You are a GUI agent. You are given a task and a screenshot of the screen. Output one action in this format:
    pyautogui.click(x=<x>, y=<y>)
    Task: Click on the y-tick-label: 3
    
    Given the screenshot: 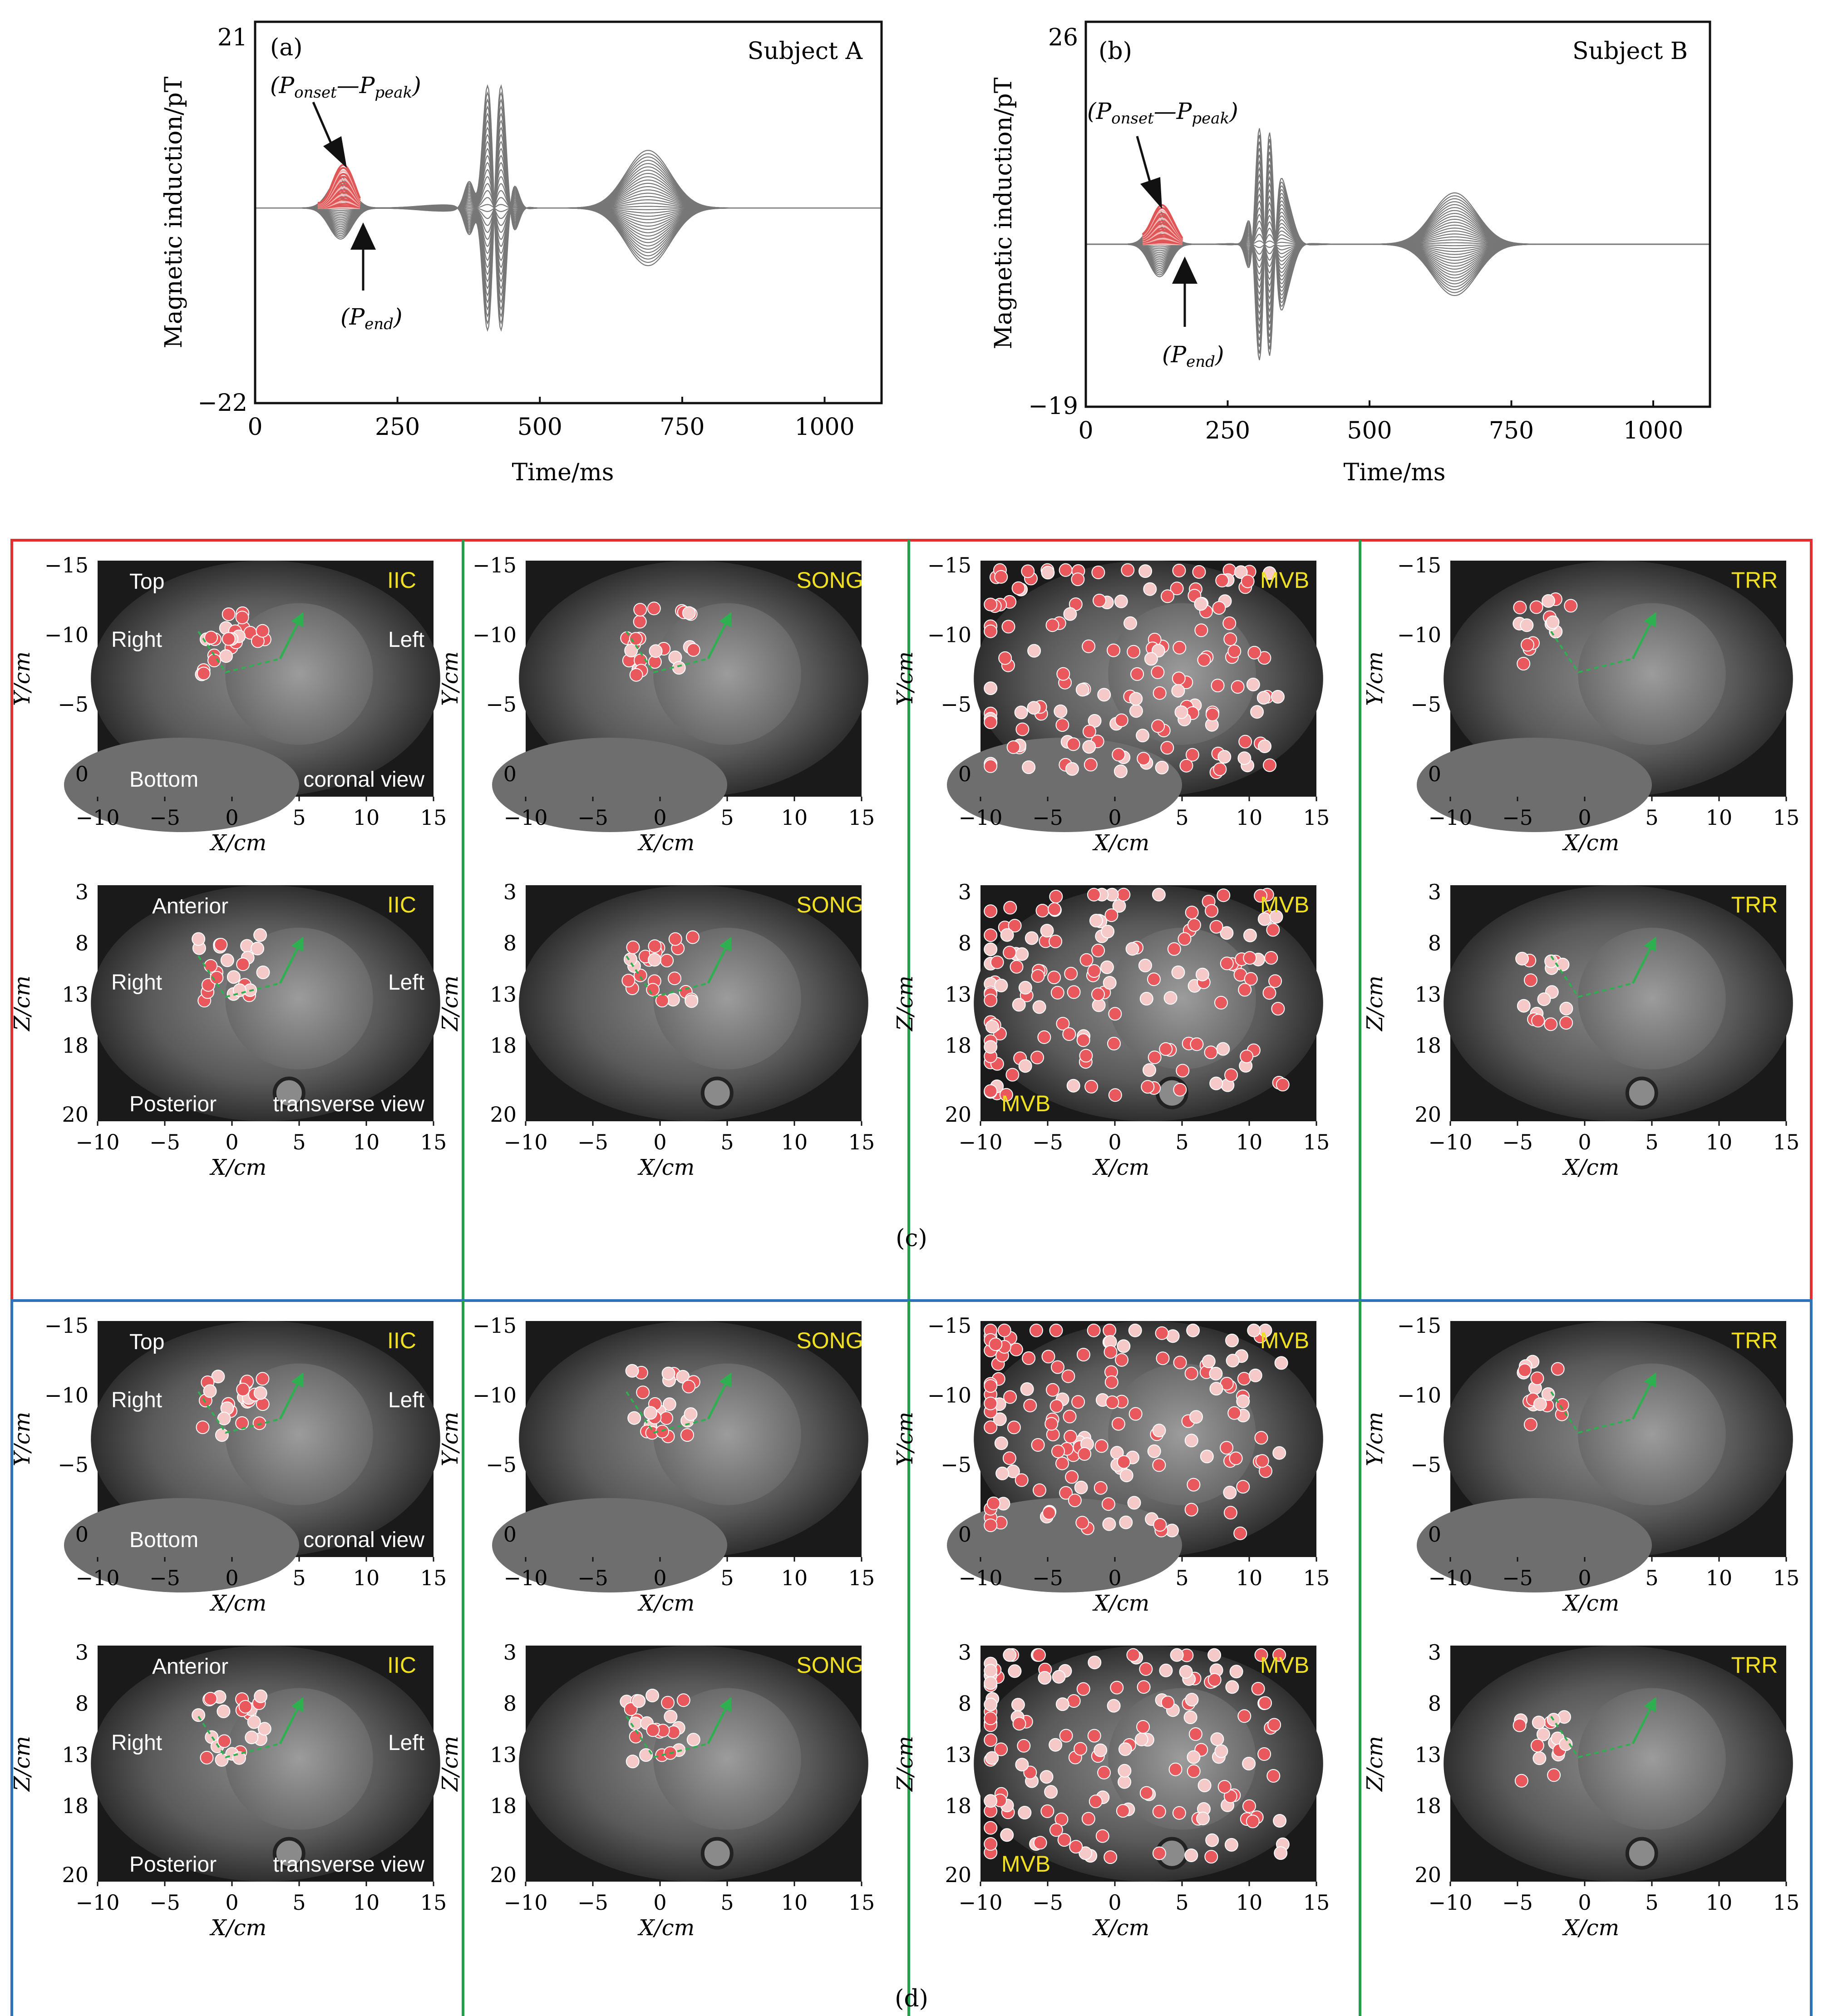 What is the action you would take?
    pyautogui.click(x=964, y=1653)
    